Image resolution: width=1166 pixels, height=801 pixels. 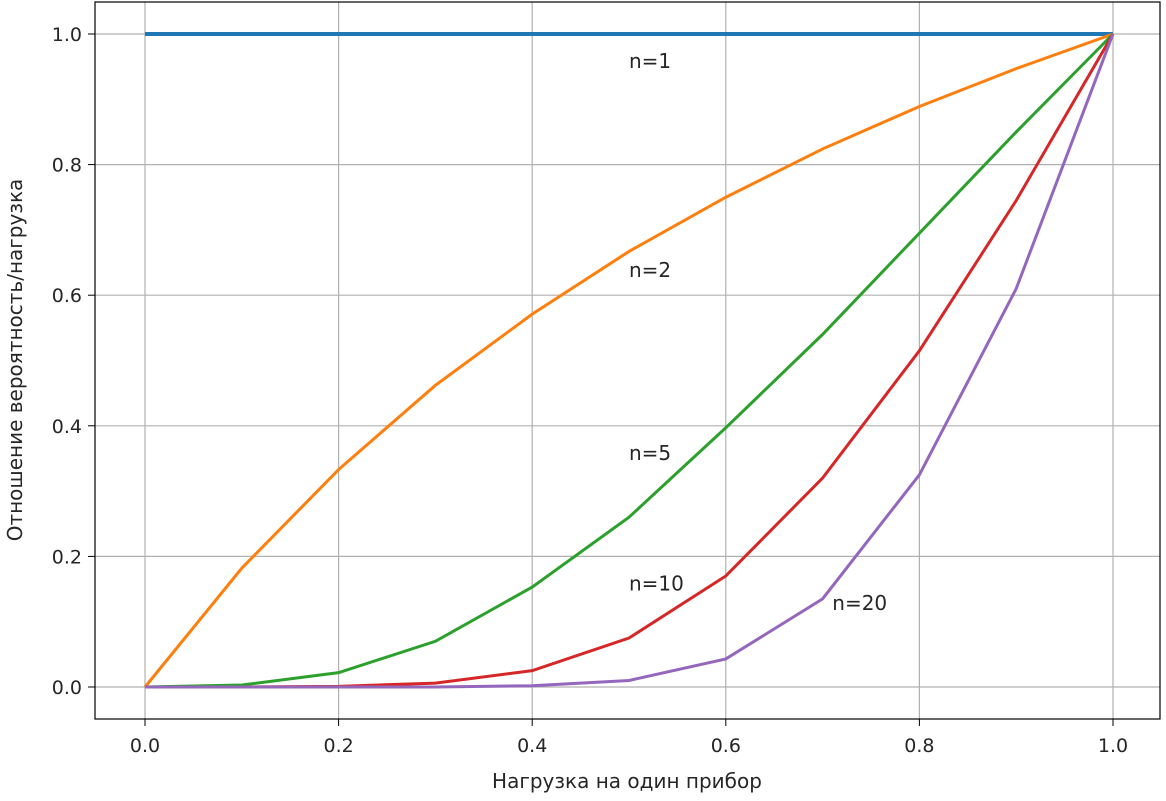 I want to click on y-axis-label: Отношение вероятность/нагрузка, so click(x=15, y=360).